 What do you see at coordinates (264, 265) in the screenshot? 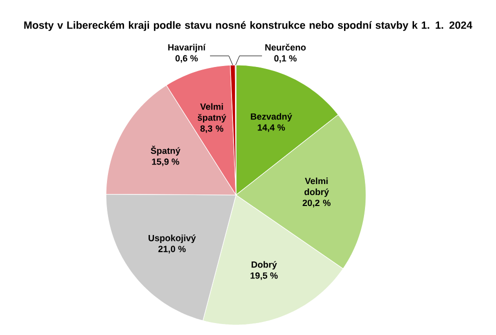
I see `slice-label: Dobrý` at bounding box center [264, 265].